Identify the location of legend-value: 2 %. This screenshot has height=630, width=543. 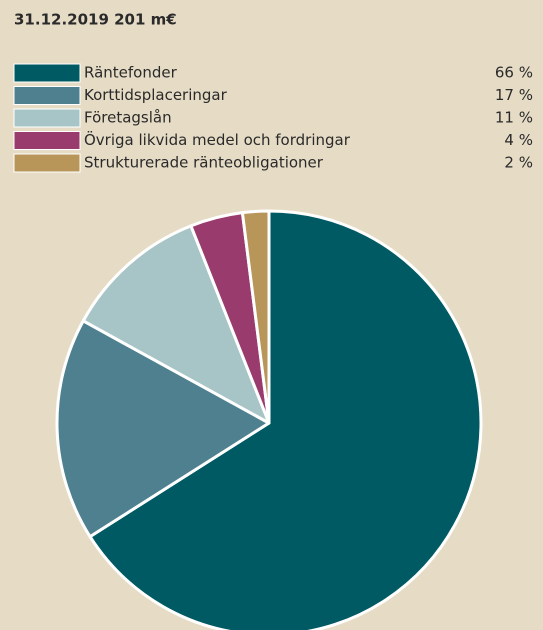
(518, 163).